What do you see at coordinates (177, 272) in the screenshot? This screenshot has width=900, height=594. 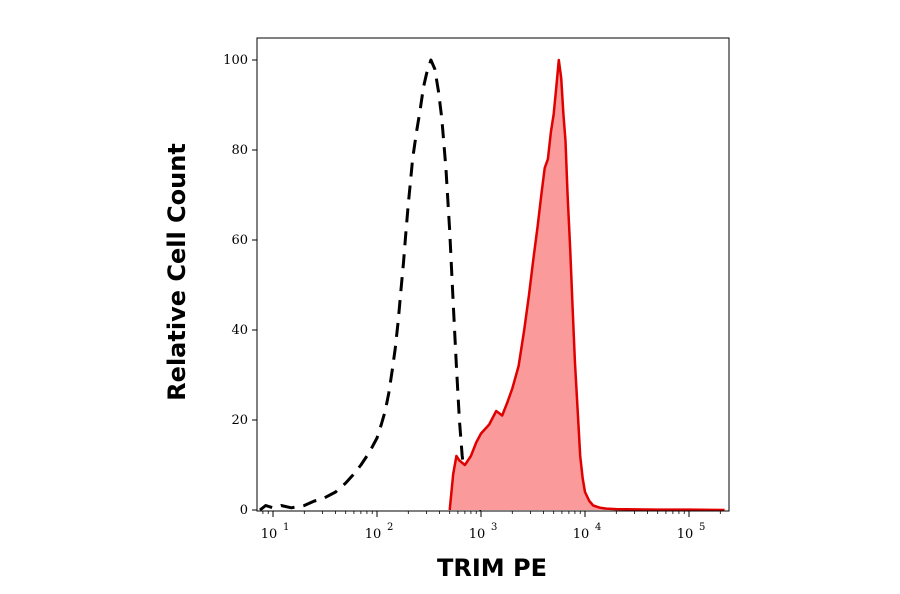 I see `y-axis-title: Relative Cell Count` at bounding box center [177, 272].